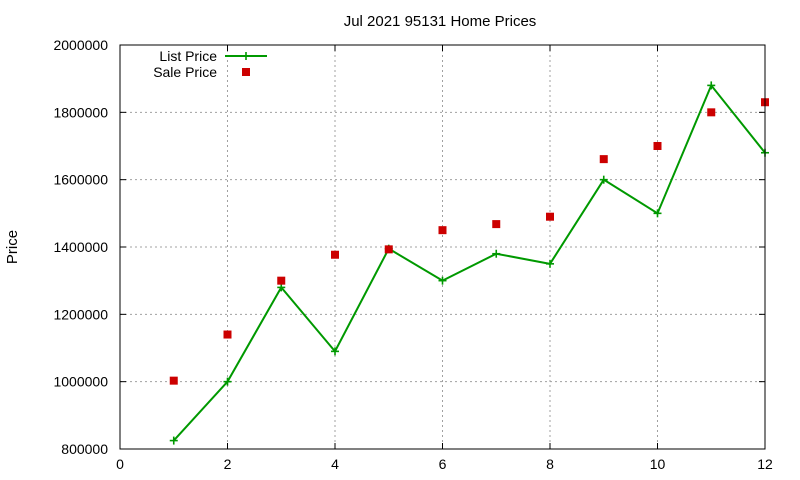  I want to click on x-tick-label: 10, so click(658, 464).